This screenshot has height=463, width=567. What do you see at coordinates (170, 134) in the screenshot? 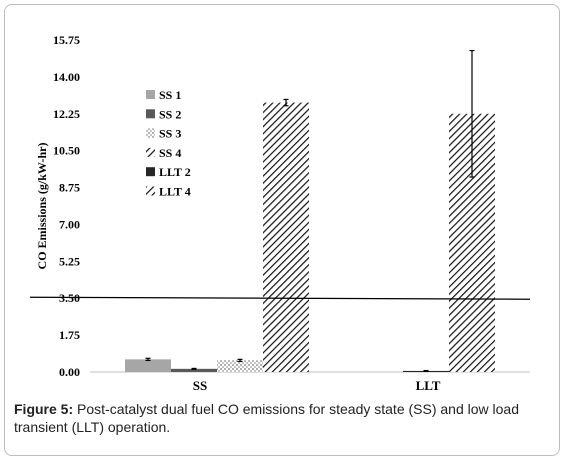
I see `legend-label: SS 3` at bounding box center [170, 134].